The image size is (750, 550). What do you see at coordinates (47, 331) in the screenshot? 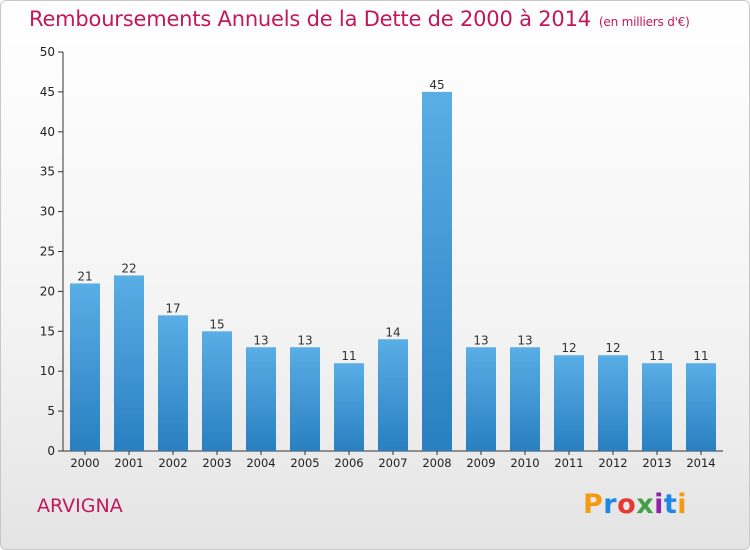
I see `y-tick-label: 15` at bounding box center [47, 331].